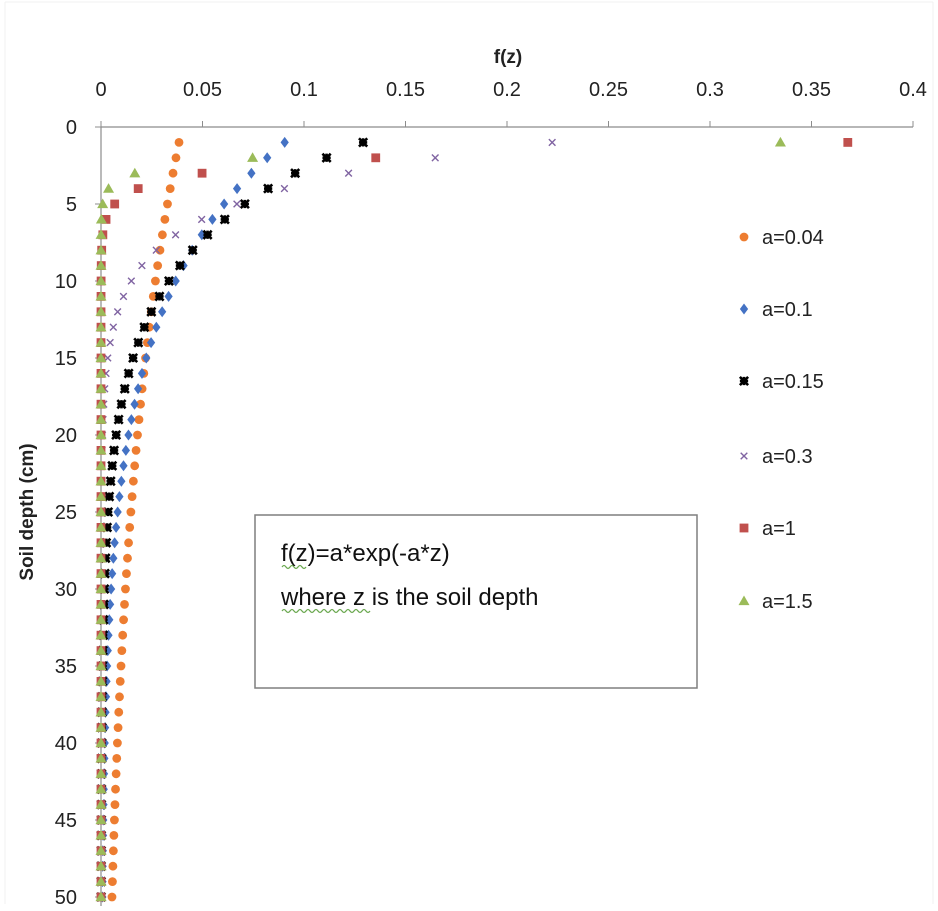 The width and height of the screenshot is (938, 911). What do you see at coordinates (304, 90) in the screenshot?
I see `x-tick-label: 0.1` at bounding box center [304, 90].